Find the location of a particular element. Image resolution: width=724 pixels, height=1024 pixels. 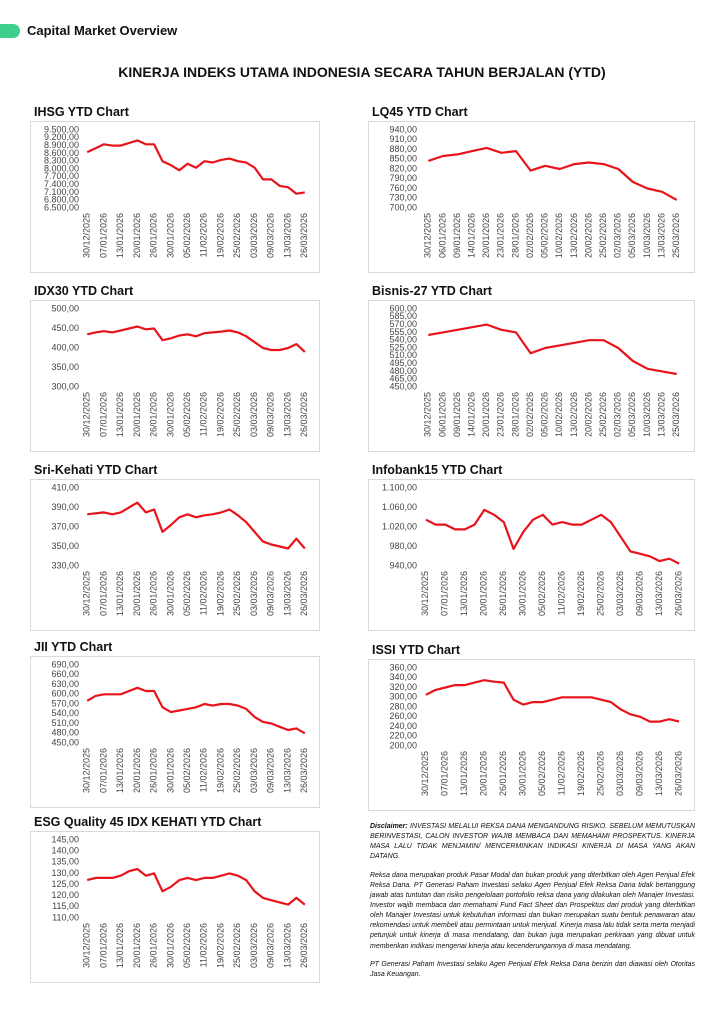

x-tick-label: 25/03/2026 is located at coordinates (676, 235).